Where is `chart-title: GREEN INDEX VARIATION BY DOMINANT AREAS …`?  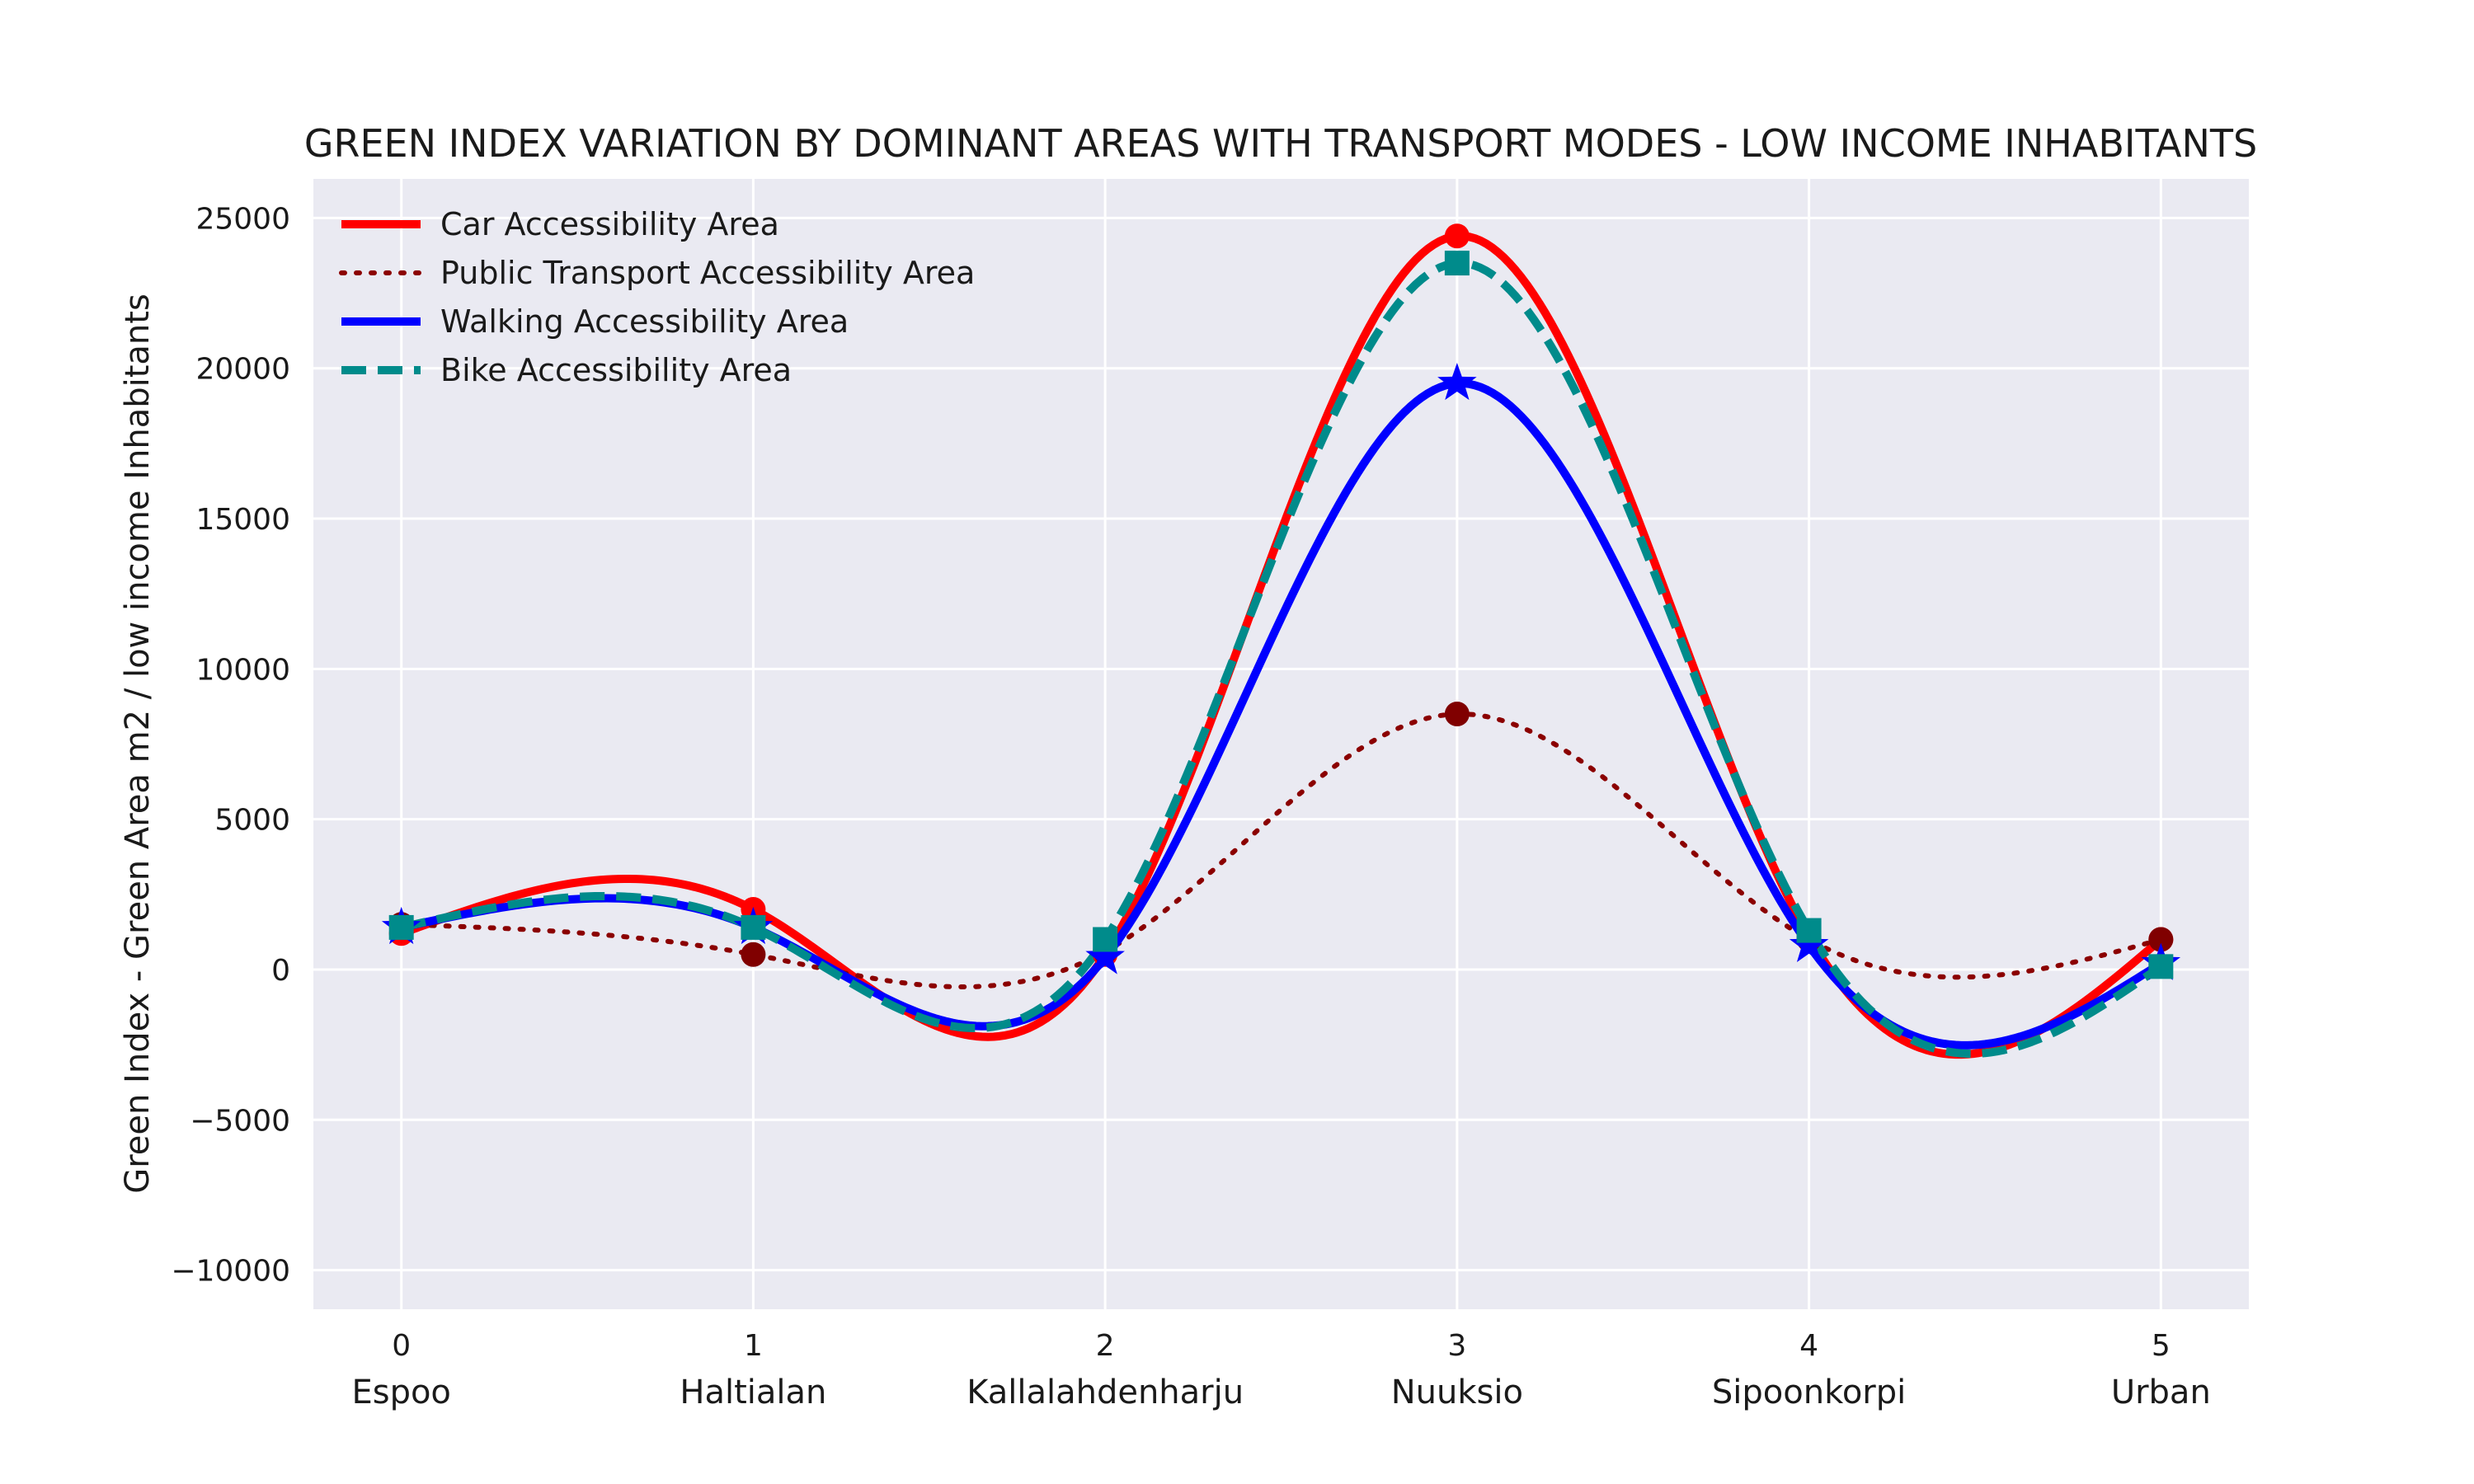 chart-title: GREEN INDEX VARIATION BY DOMINANT AREAS … is located at coordinates (1280, 143).